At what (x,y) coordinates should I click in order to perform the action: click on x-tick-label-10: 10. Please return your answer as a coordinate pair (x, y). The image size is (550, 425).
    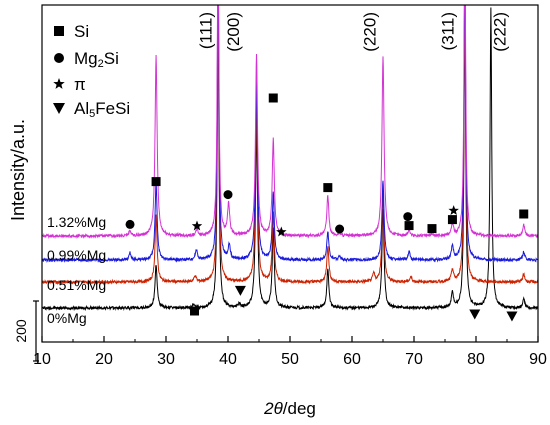
    Looking at the image, I should click on (42, 359).